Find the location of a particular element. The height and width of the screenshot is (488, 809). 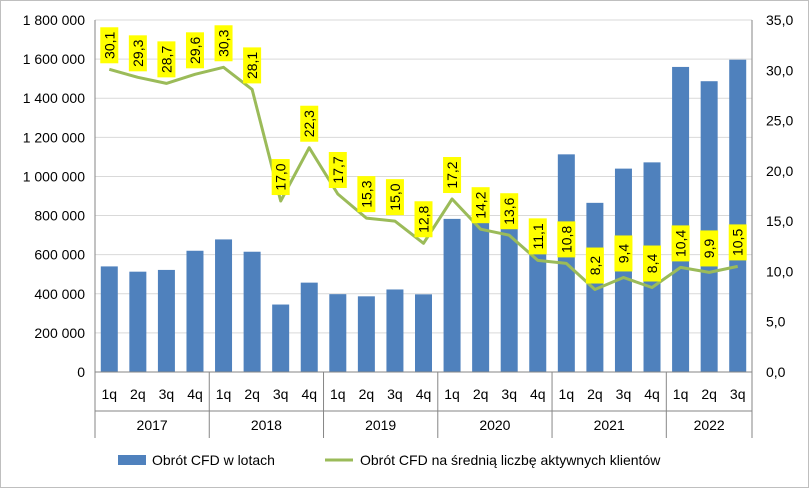

data-label-text: 17,0 is located at coordinates (281, 176).